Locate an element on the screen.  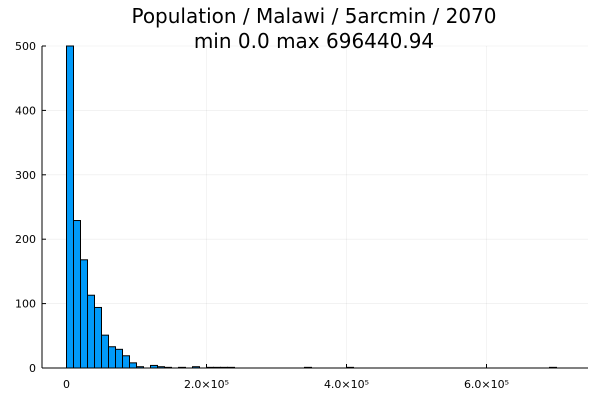
x-tick-label-3: 6.0×10⁵ is located at coordinates (486, 384).